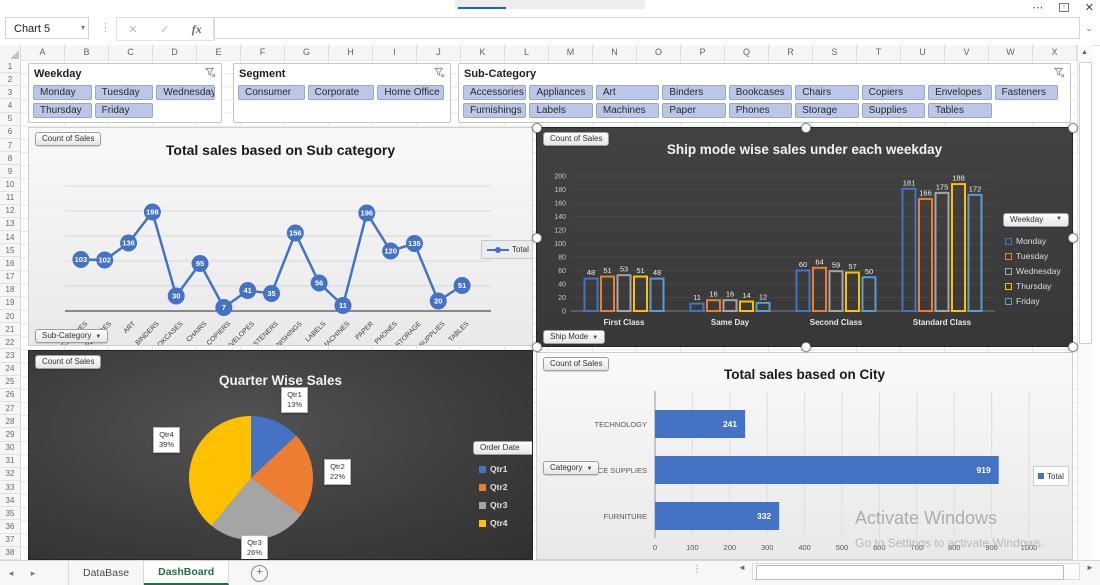 The width and height of the screenshot is (1100, 585). Describe the element at coordinates (561, 110) in the screenshot. I see `slicer-button: Labels` at that location.